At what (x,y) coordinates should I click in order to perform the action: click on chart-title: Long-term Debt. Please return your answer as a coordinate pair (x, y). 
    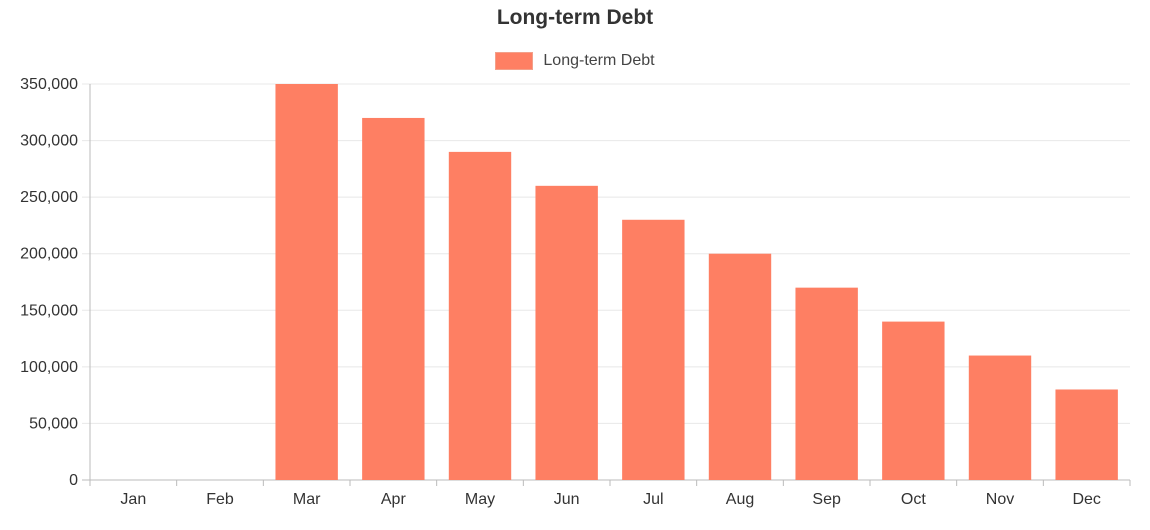
    Looking at the image, I should click on (575, 17).